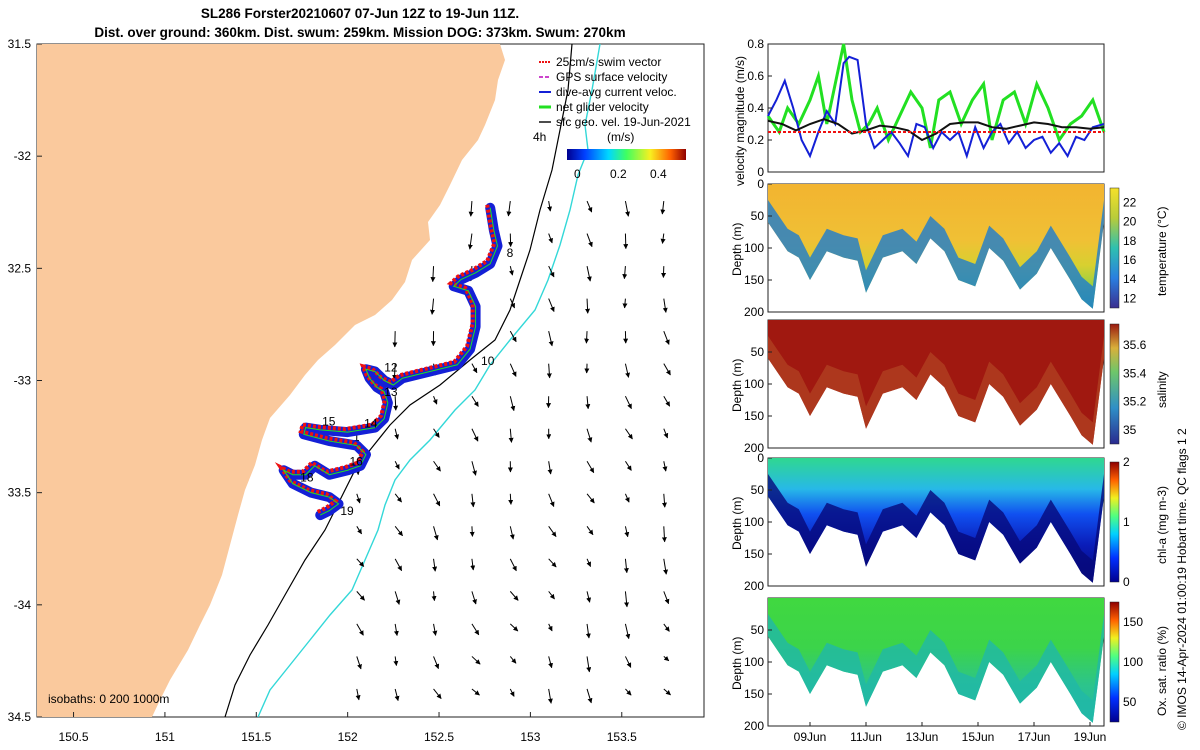 Image resolution: width=1200 pixels, height=750 pixels. Describe the element at coordinates (622, 737) in the screenshot. I see `map-xtick-label: 153.5` at that location.